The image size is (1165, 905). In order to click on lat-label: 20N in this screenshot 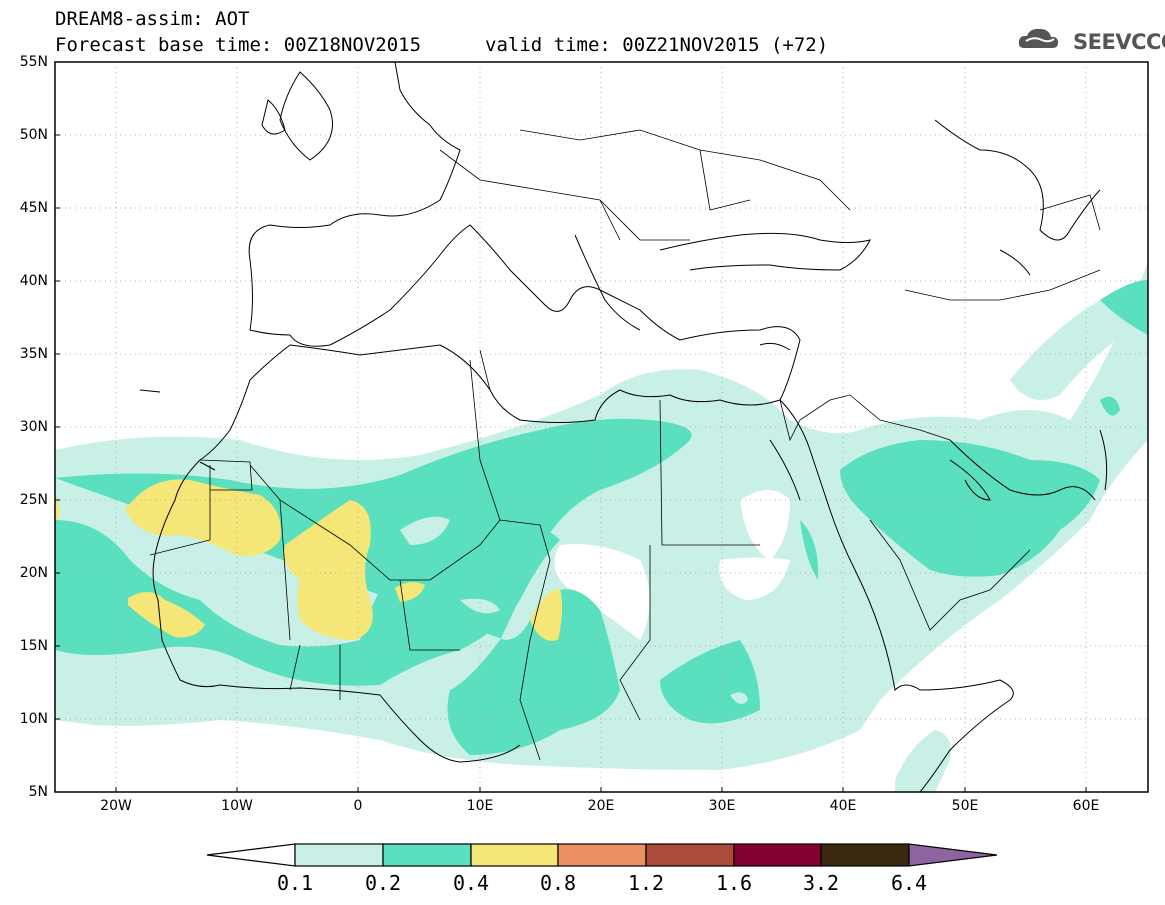, I will do `click(33, 573)`.